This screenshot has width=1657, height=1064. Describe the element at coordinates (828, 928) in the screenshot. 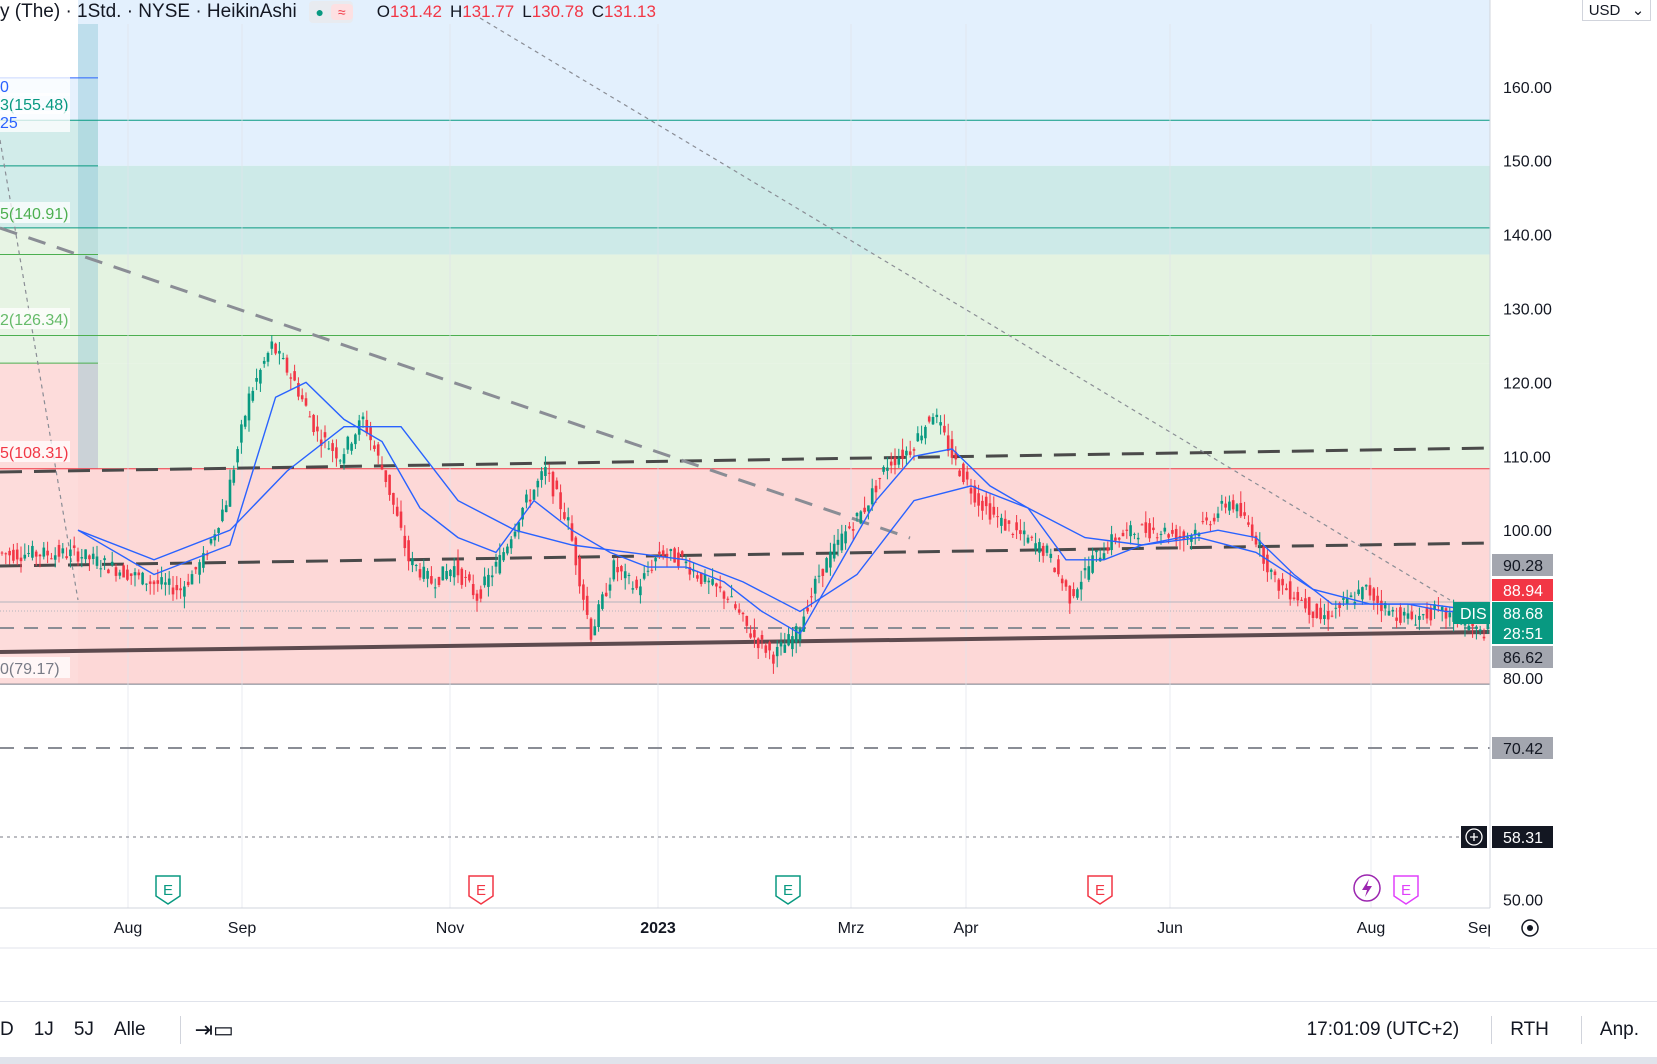

I see `time-axis: Aug Sep Nov 2023 Mrz Apr Jun Aug Sep` at that location.